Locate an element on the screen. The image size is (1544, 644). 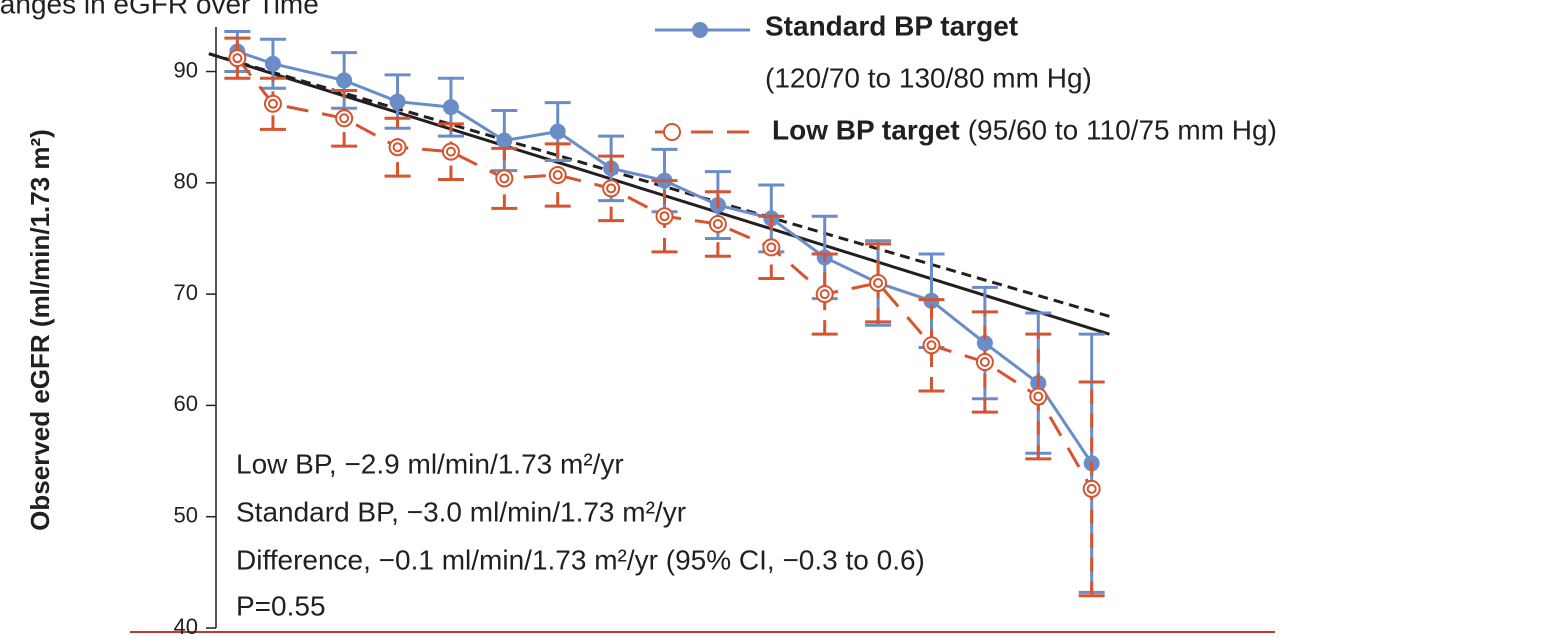
legend-description: (120/70 to 130/80 mm Hg) is located at coordinates (928, 77).